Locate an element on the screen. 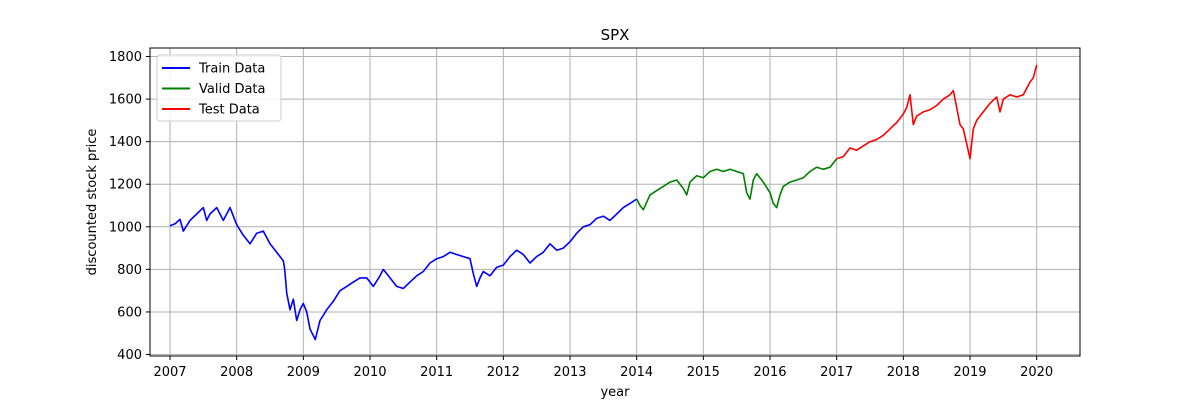 This screenshot has height=405, width=1200. y-tick-label: 1400 is located at coordinates (125, 142).